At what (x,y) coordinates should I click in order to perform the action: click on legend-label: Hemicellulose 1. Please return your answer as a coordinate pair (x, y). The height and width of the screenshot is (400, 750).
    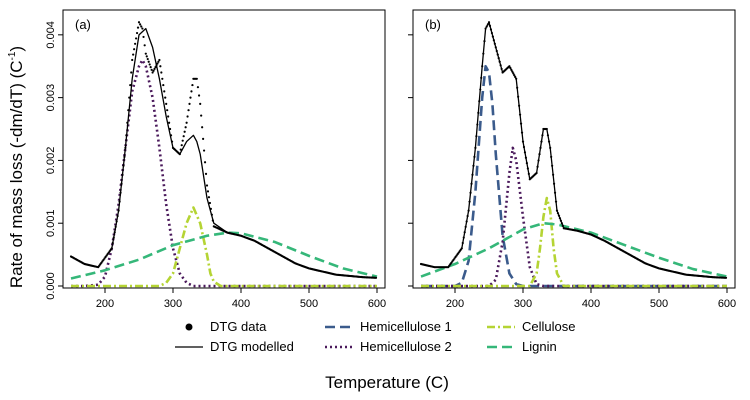
    Looking at the image, I should click on (406, 326).